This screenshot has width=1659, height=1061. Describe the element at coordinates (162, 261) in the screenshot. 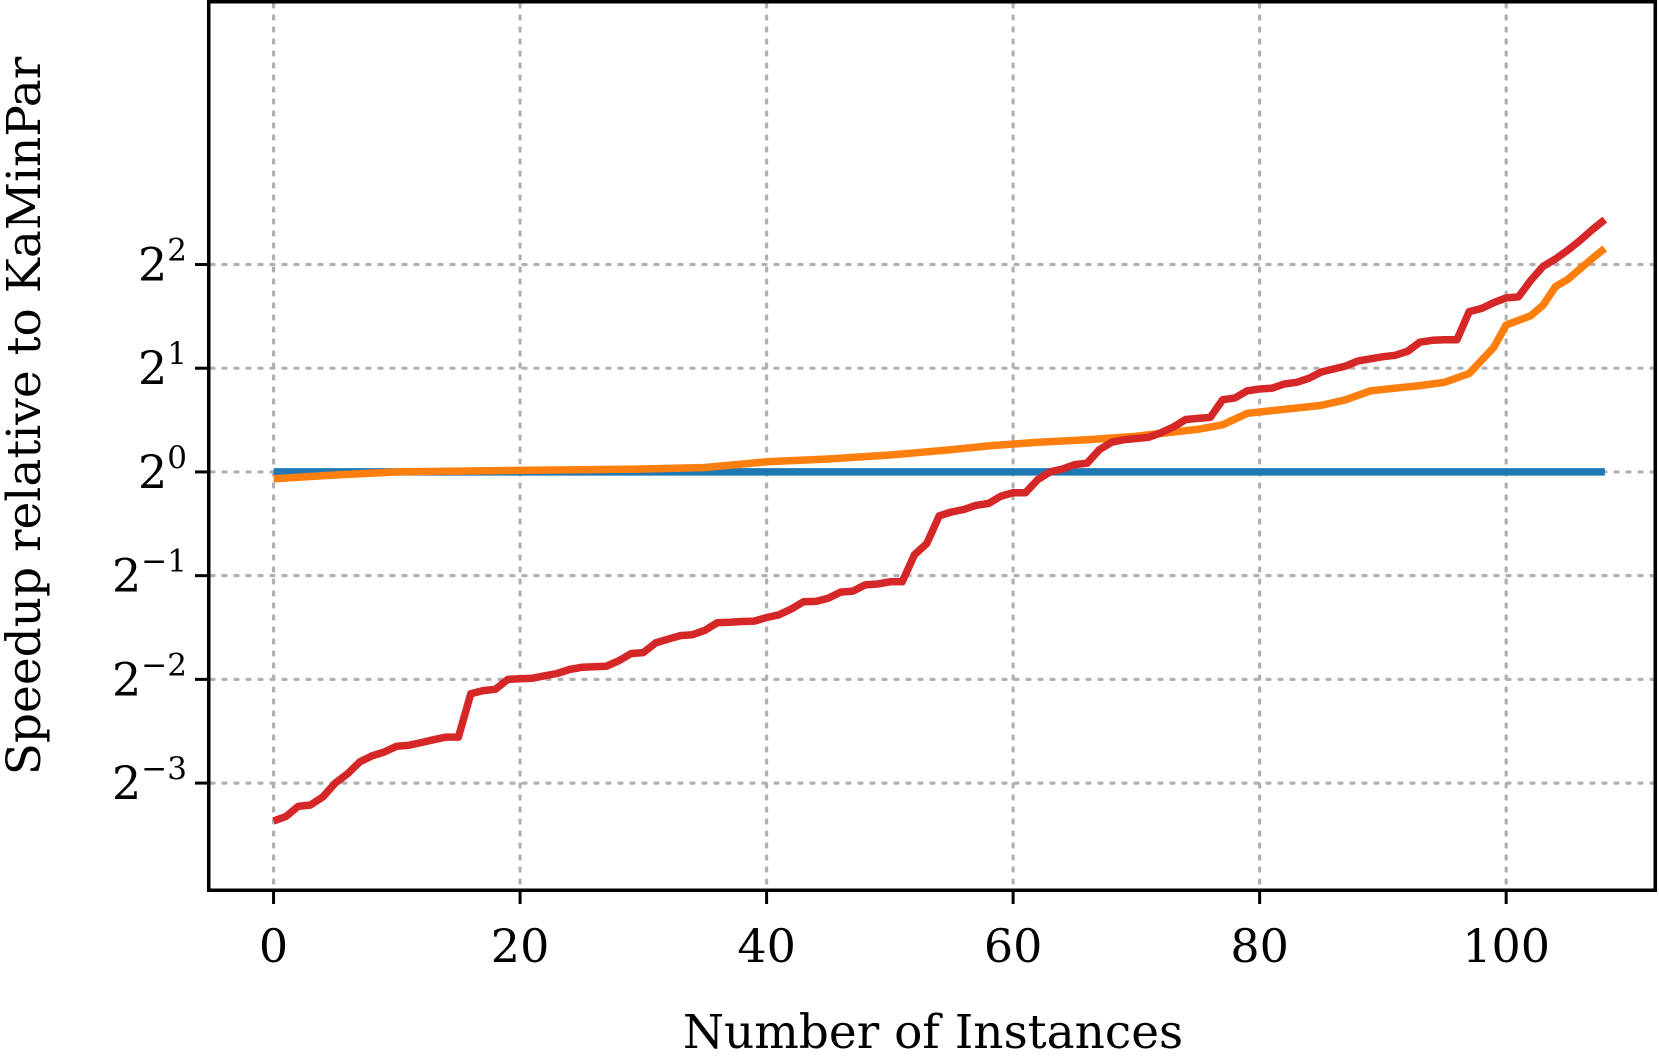

I see `y-tick-label: 22` at that location.